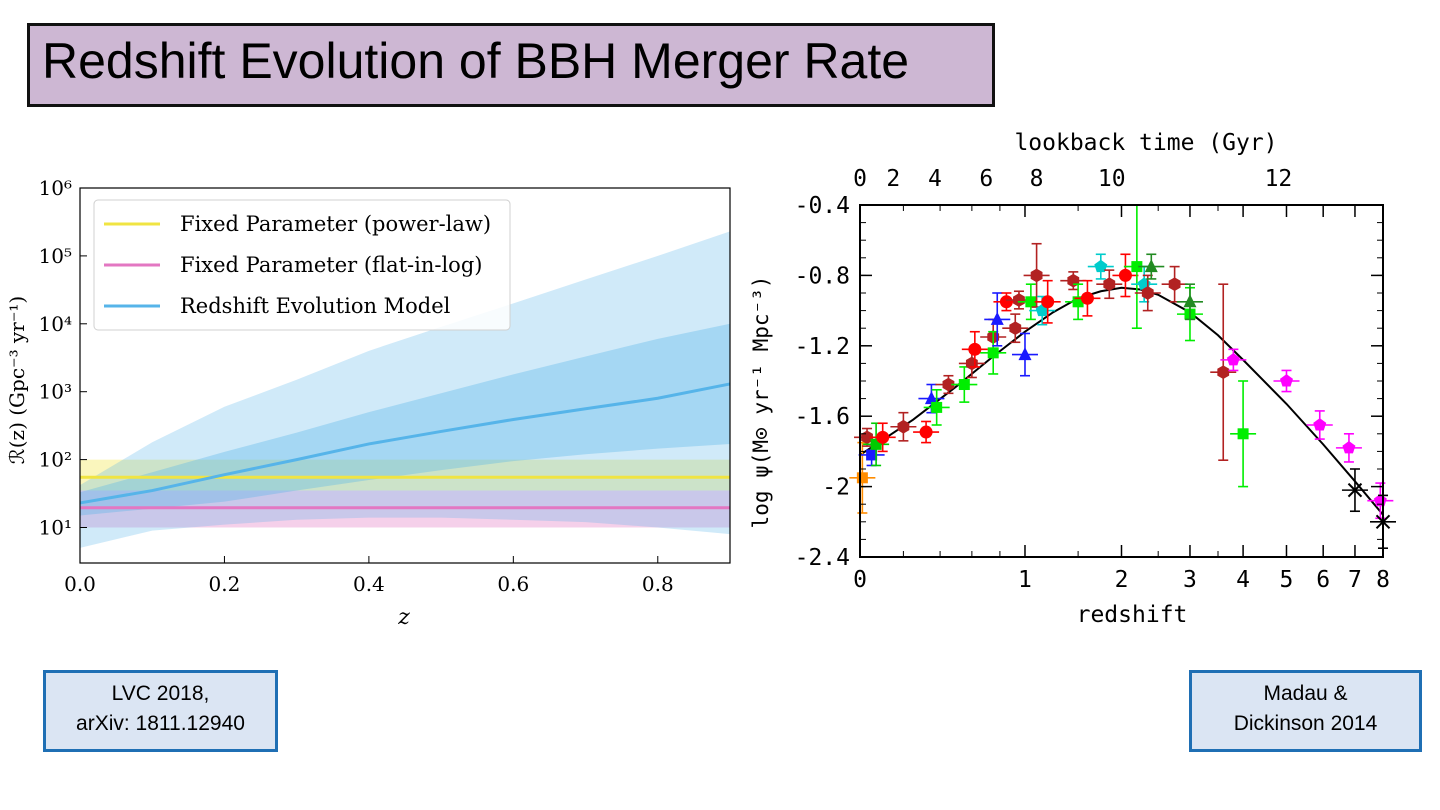  Describe the element at coordinates (761, 402) in the screenshot. I see `y-axis-label: log ψ(M⊙ yr⁻¹ Mpc⁻³)` at that location.